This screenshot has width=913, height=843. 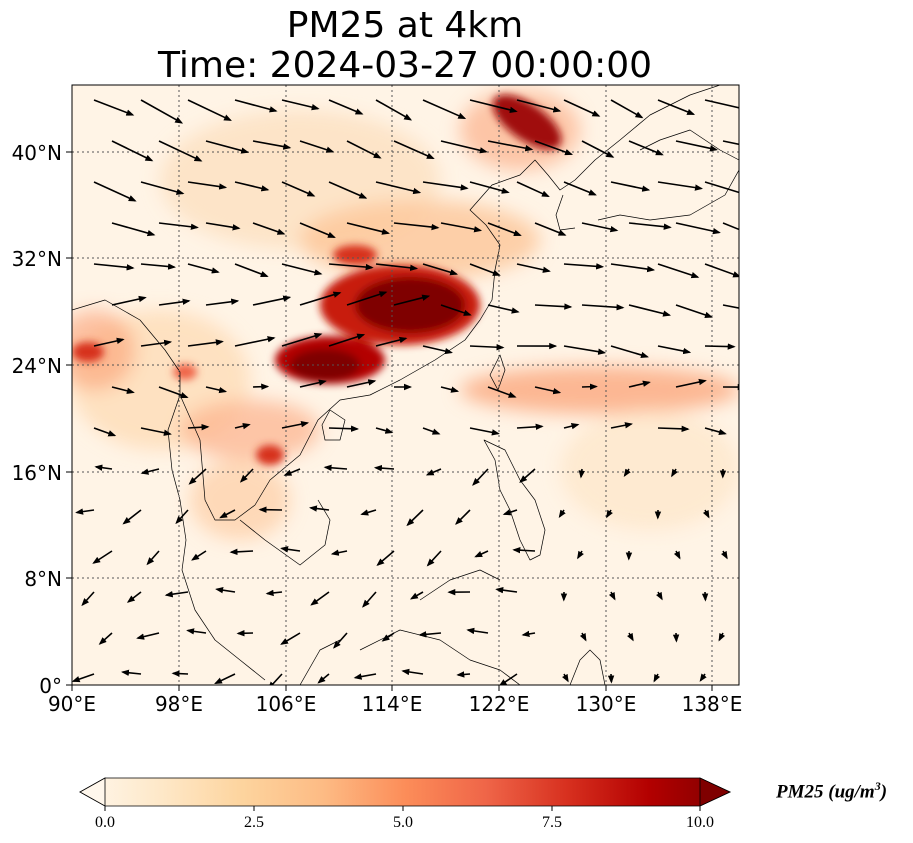 What do you see at coordinates (36, 153) in the screenshot?
I see `lat-tick-label: 40°N` at bounding box center [36, 153].